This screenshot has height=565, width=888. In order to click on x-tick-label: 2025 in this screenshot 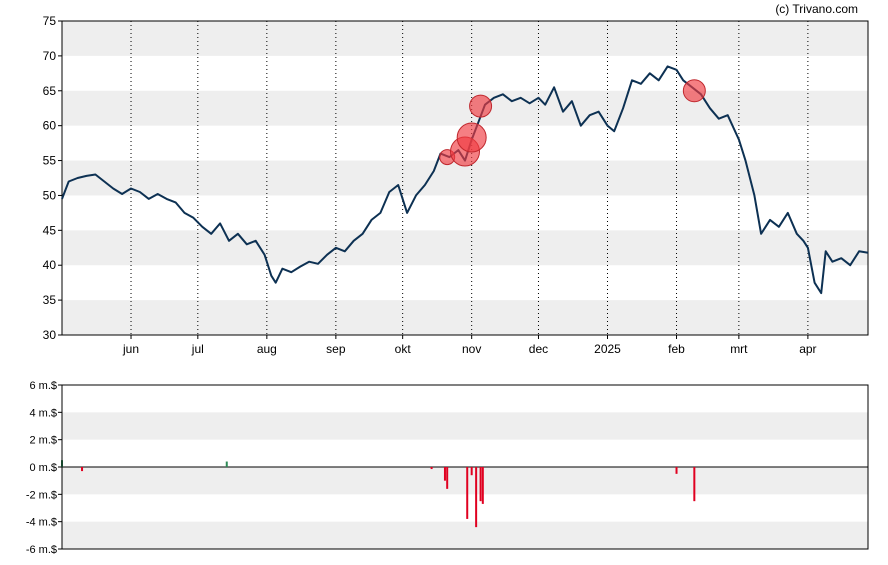, I will do `click(607, 349)`.